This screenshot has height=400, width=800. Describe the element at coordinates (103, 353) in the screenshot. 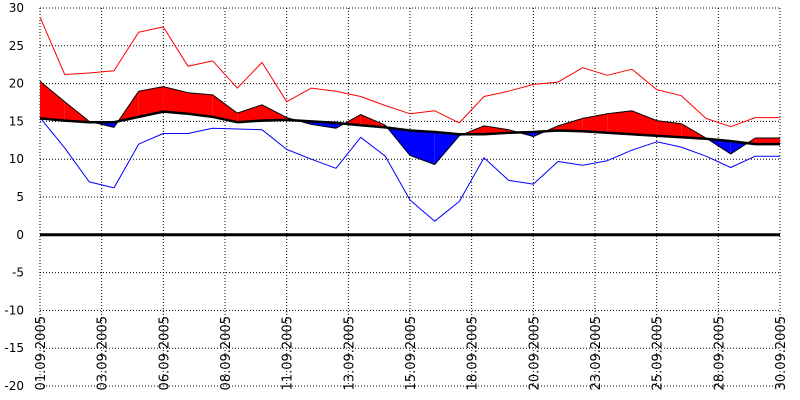

I see `x-tick-label: 03.09.2005` at that location.